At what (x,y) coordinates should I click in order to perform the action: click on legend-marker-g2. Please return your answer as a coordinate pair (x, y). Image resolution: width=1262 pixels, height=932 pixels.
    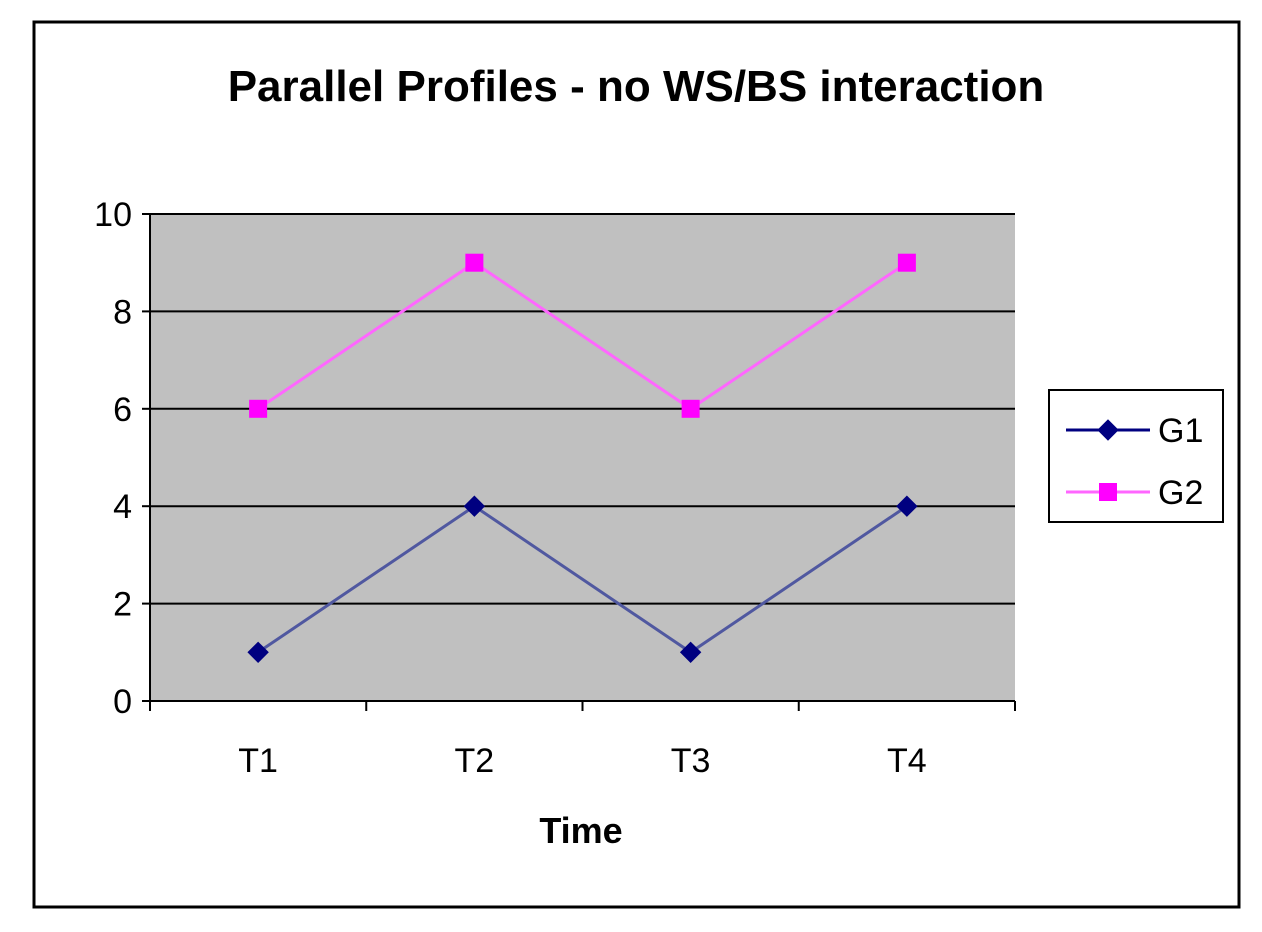
    Looking at the image, I should click on (1108, 492).